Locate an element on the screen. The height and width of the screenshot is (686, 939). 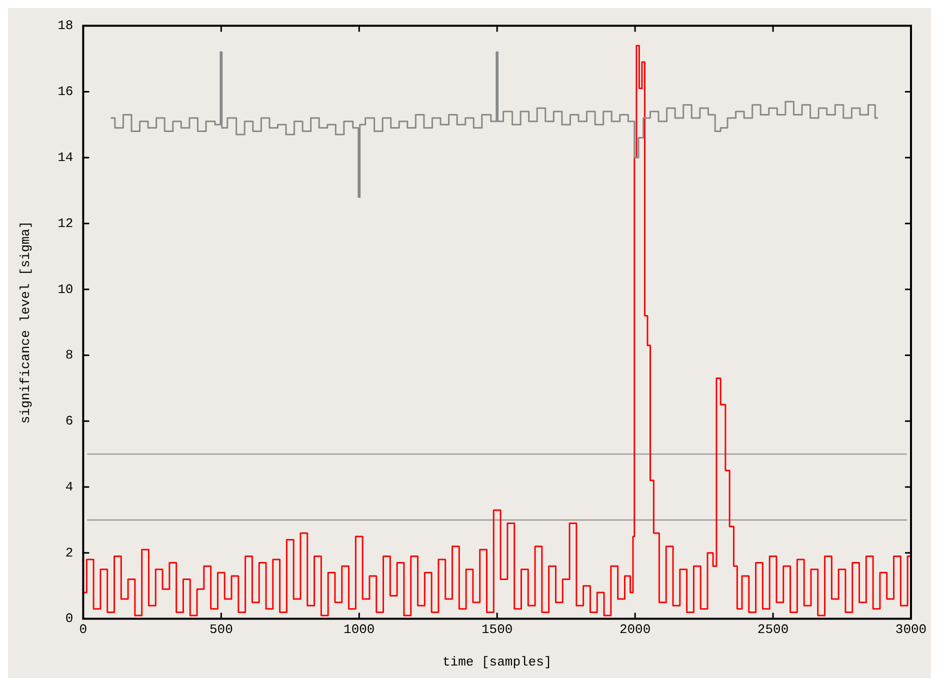
y-tick-label: 6 is located at coordinates (69, 421).